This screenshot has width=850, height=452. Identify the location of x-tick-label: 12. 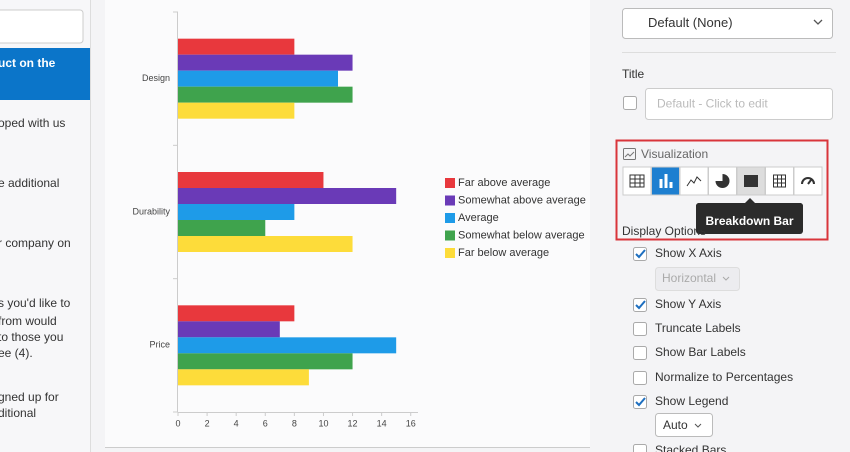
(353, 423).